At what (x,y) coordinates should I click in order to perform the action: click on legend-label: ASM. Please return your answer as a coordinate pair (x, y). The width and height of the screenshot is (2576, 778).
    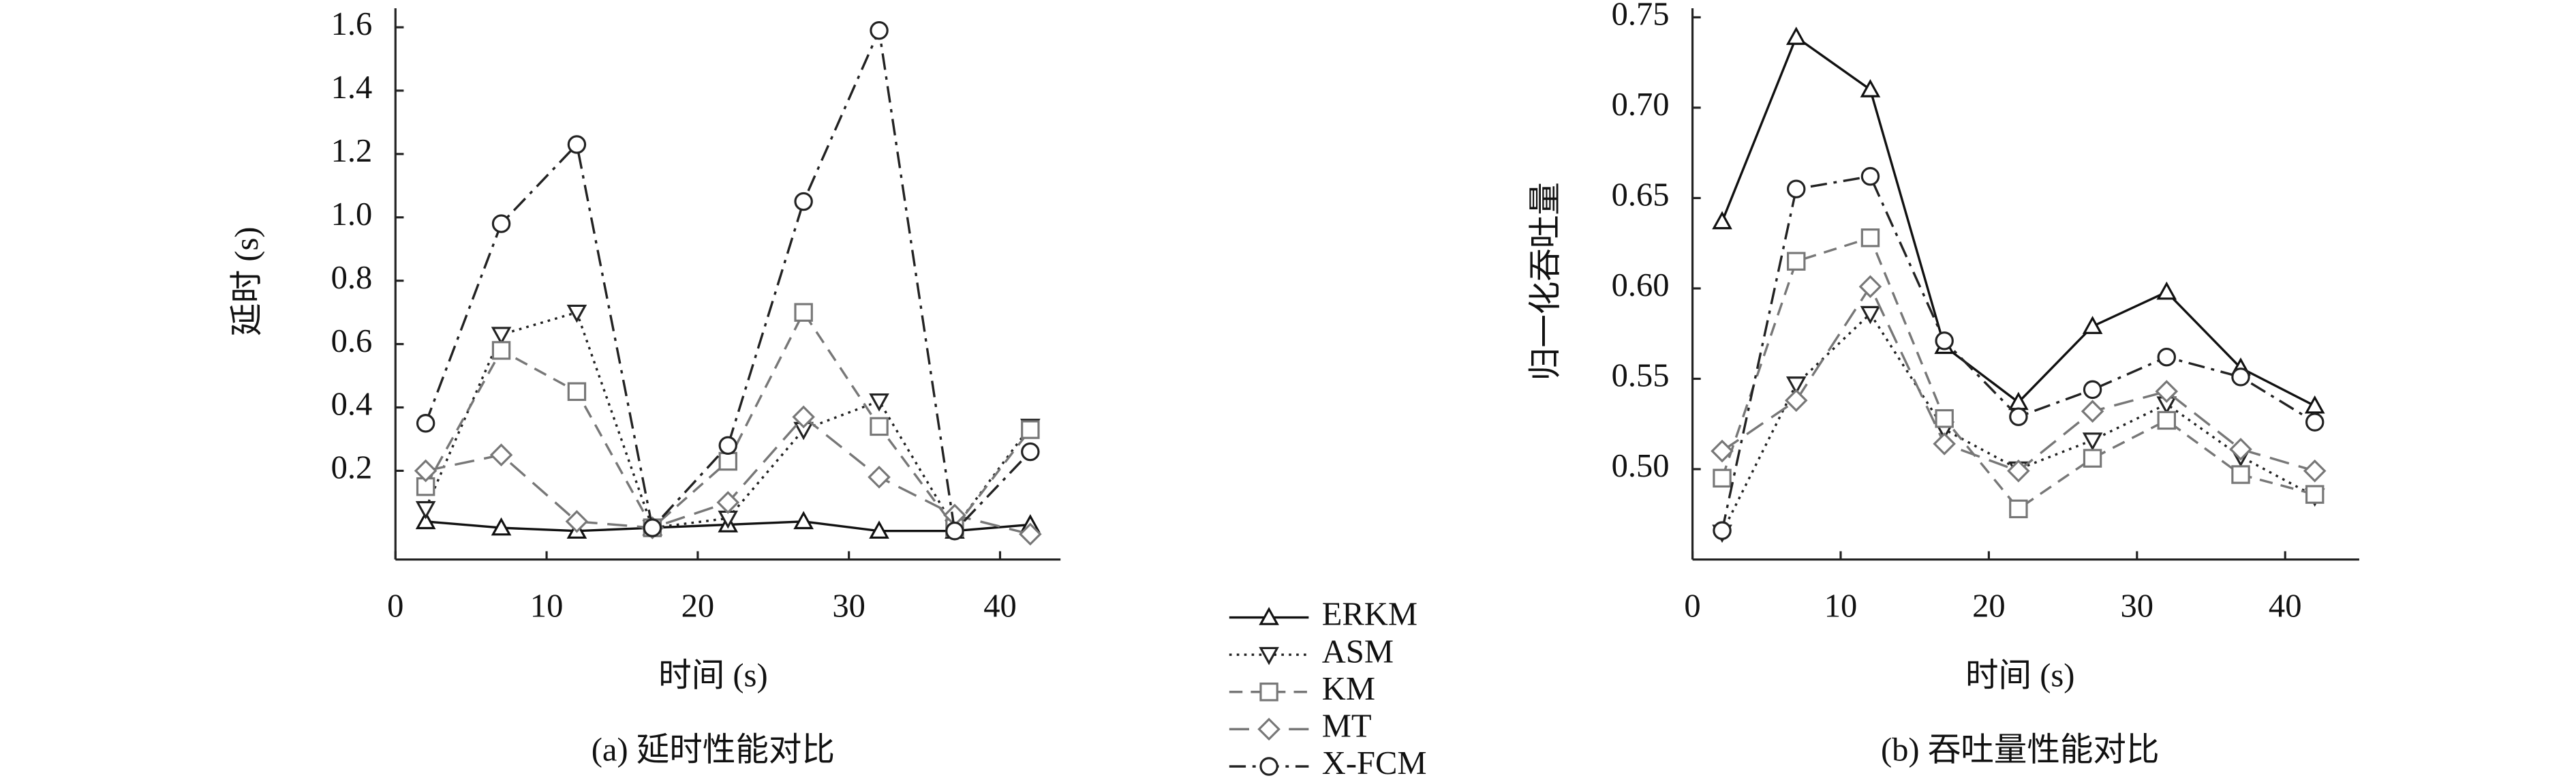
    Looking at the image, I should click on (1358, 651).